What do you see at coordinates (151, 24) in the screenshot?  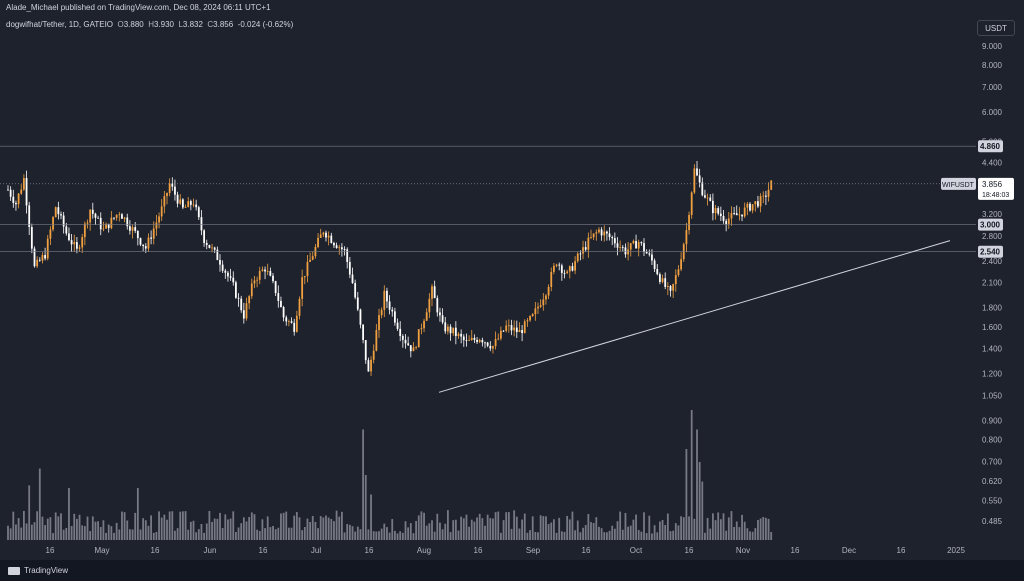 I see `high-label: H` at bounding box center [151, 24].